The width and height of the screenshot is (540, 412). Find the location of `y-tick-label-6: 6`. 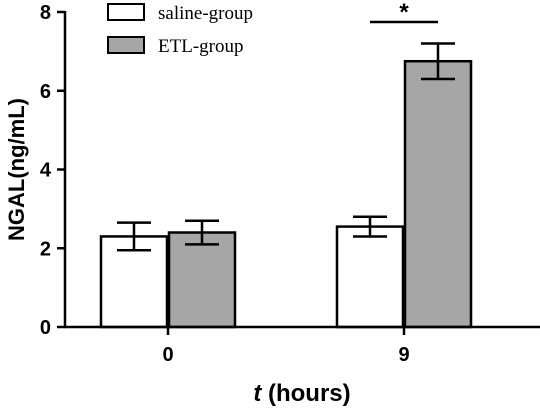

y-tick-label-6: 6 is located at coordinates (45, 92).